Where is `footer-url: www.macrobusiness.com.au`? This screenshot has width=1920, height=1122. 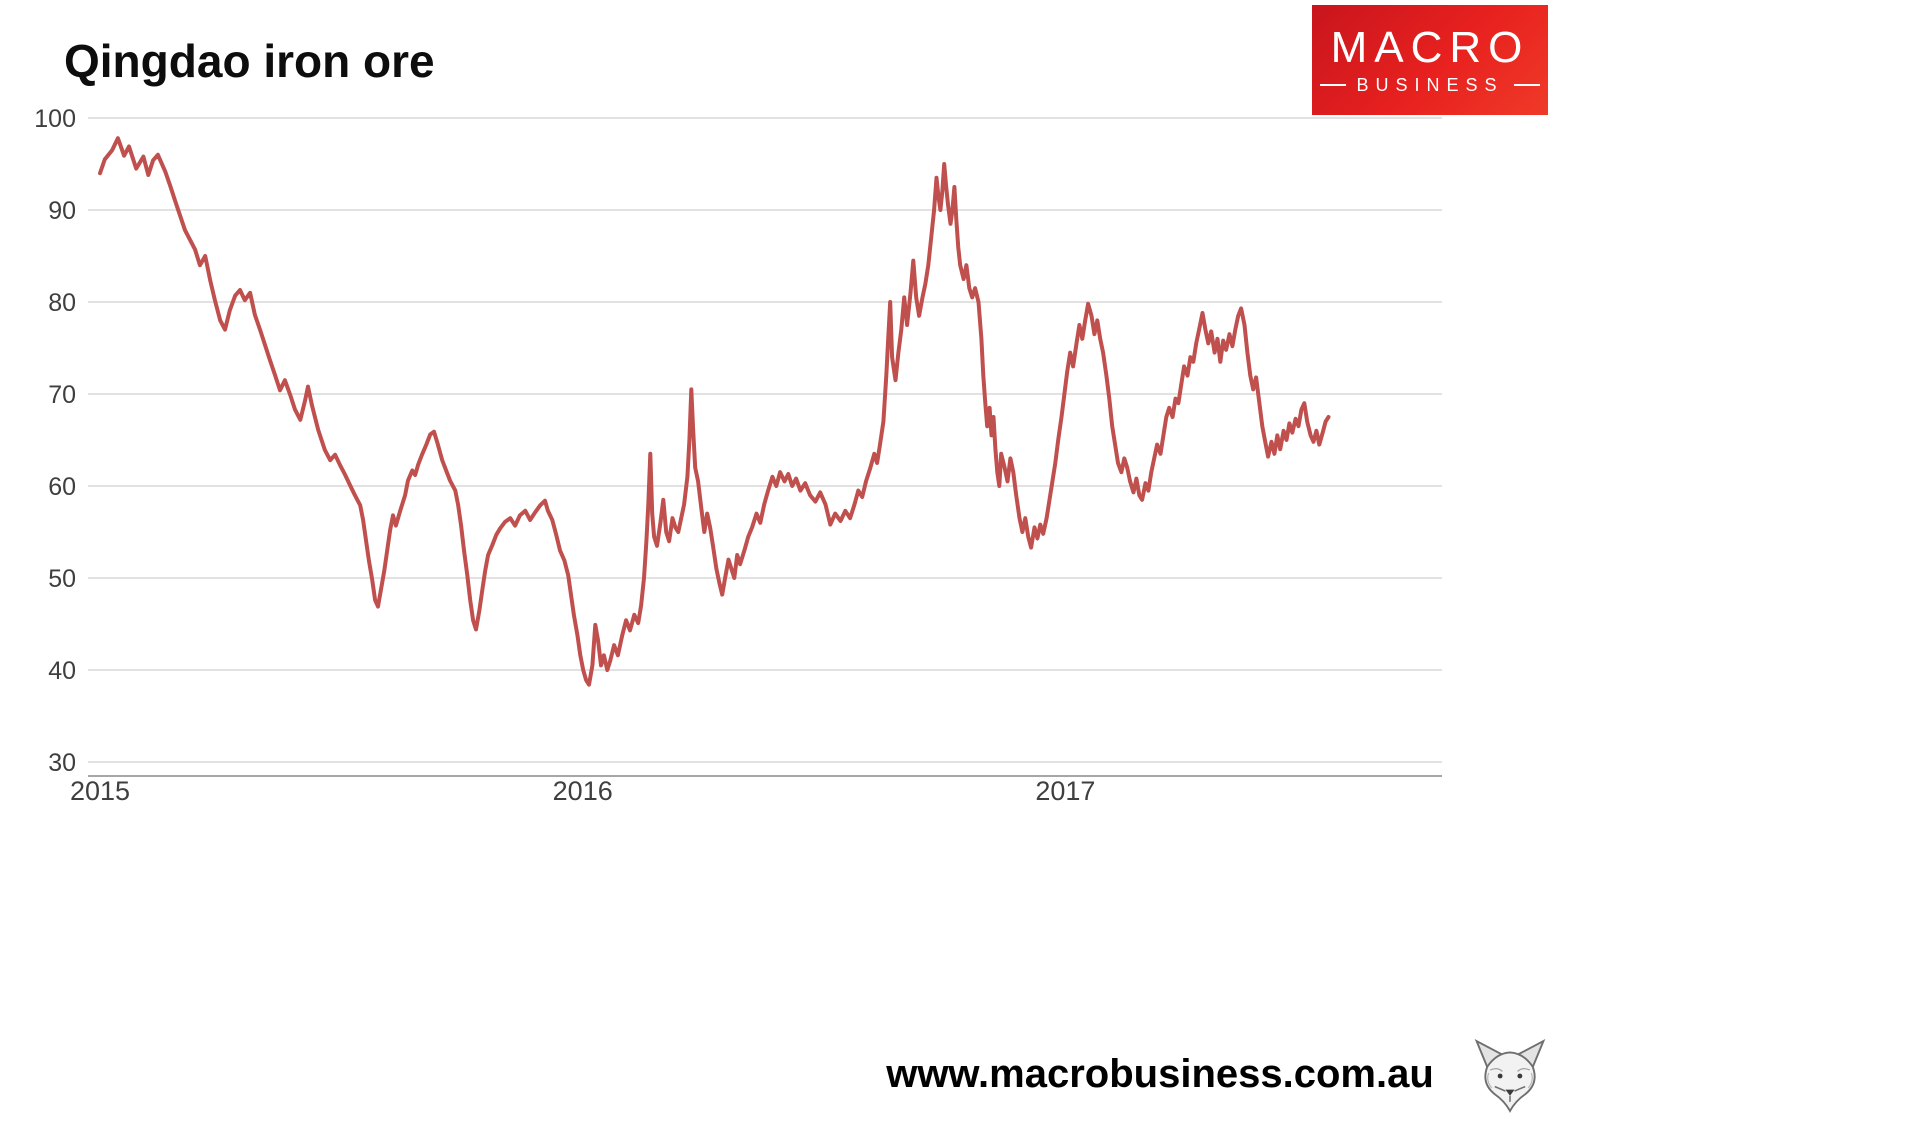 footer-url: www.macrobusiness.com.au is located at coordinates (1160, 1074).